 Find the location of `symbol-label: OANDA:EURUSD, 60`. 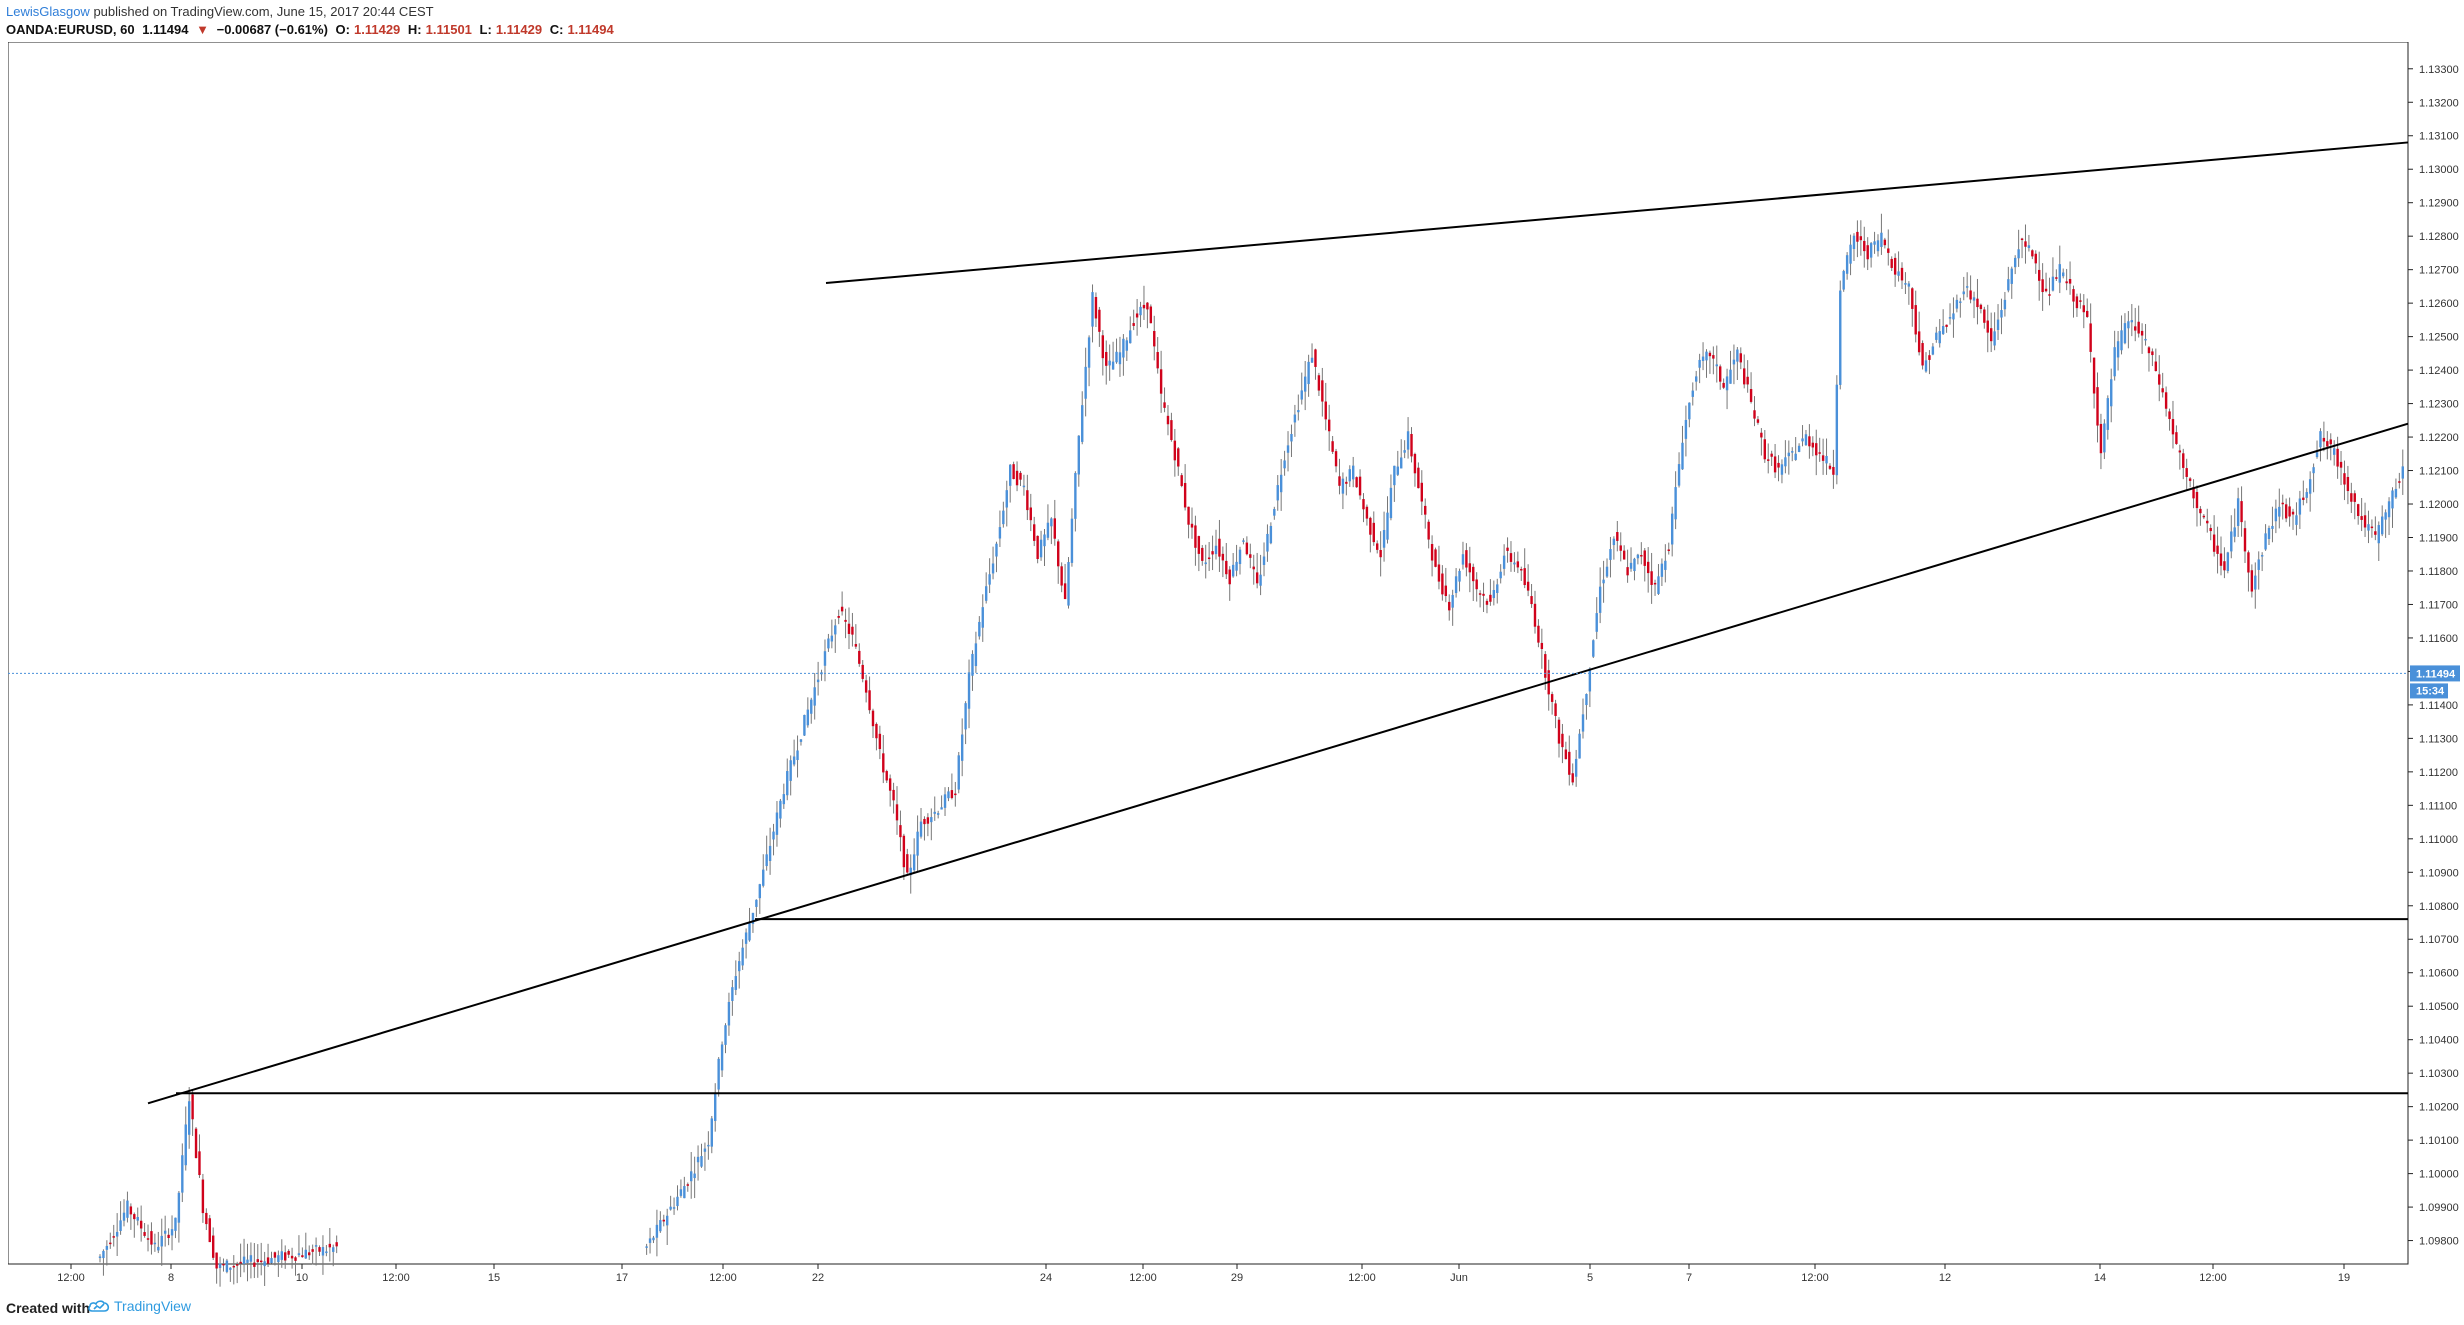

symbol-label: OANDA:EURUSD, 60 is located at coordinates (70, 29).